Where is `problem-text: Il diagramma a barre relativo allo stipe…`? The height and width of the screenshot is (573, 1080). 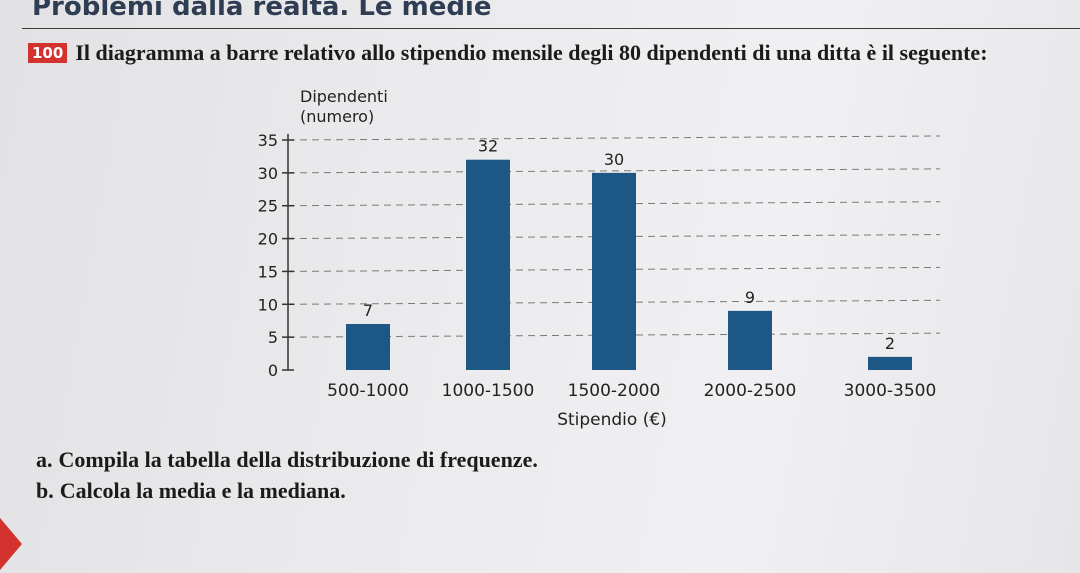 problem-text: Il diagramma a barre relativo allo stipe… is located at coordinates (531, 52).